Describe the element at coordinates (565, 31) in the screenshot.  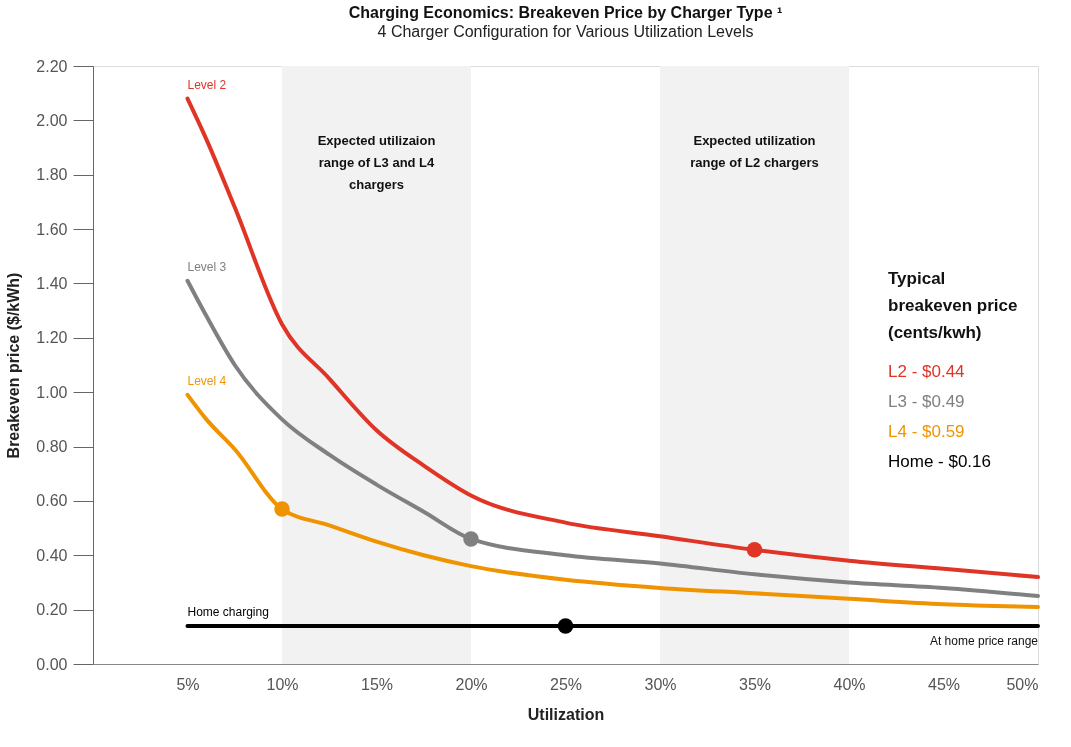
I see `chart-subtitle: 4 Charger Configuration for Various Utilization Levels` at that location.